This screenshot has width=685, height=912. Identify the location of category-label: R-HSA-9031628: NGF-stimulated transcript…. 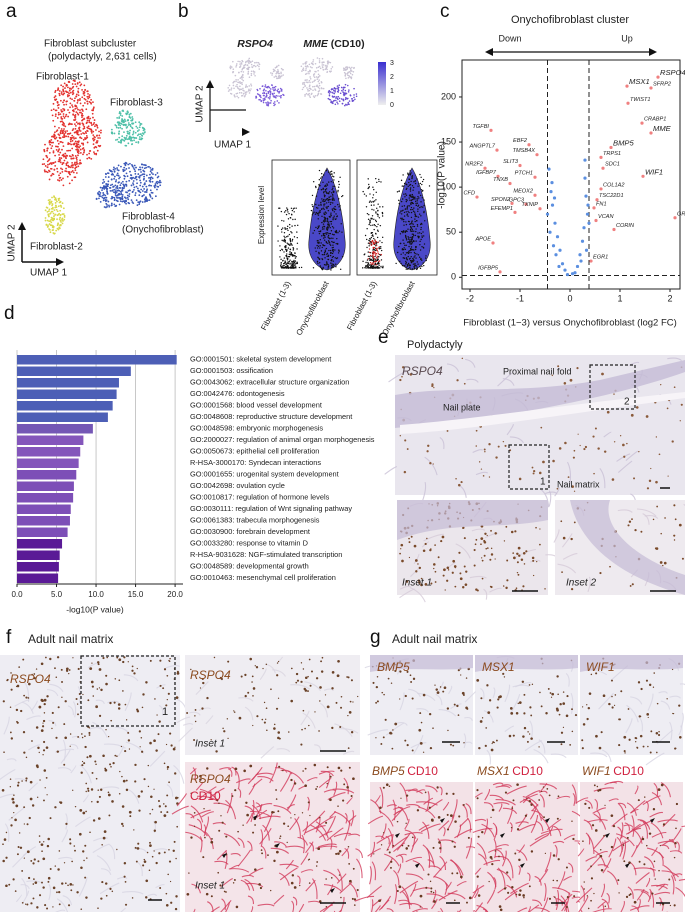
(266, 554).